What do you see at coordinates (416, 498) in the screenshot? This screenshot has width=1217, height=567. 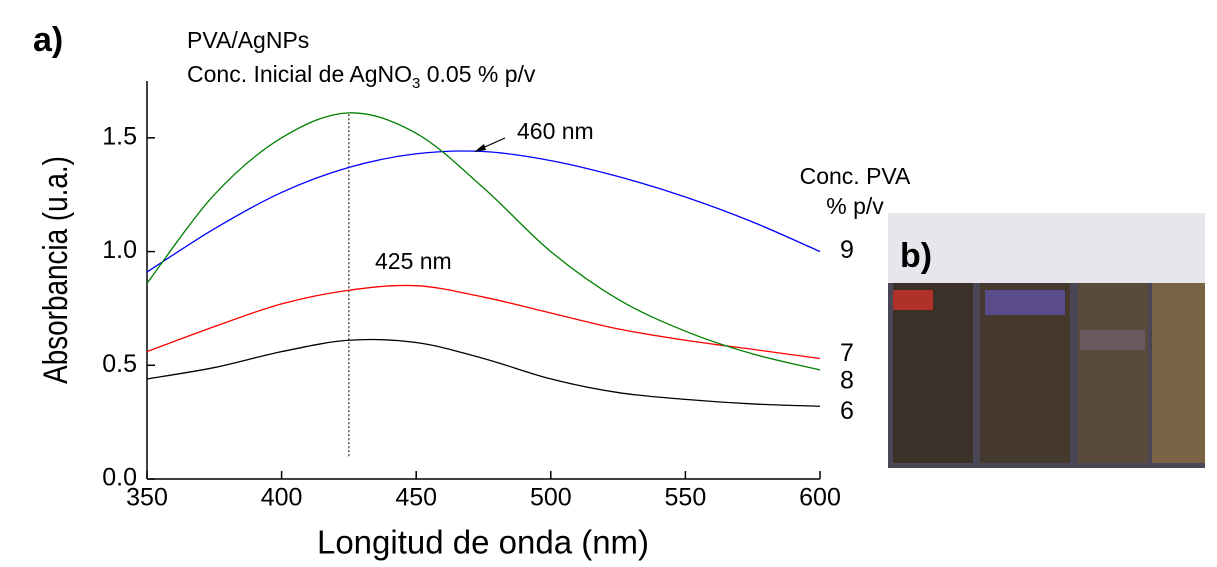 I see `x-tick-label: 450` at bounding box center [416, 498].